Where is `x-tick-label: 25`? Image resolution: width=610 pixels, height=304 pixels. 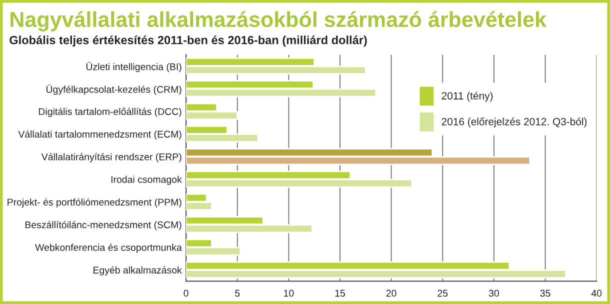 x-tick-label: 25 is located at coordinates (443, 293).